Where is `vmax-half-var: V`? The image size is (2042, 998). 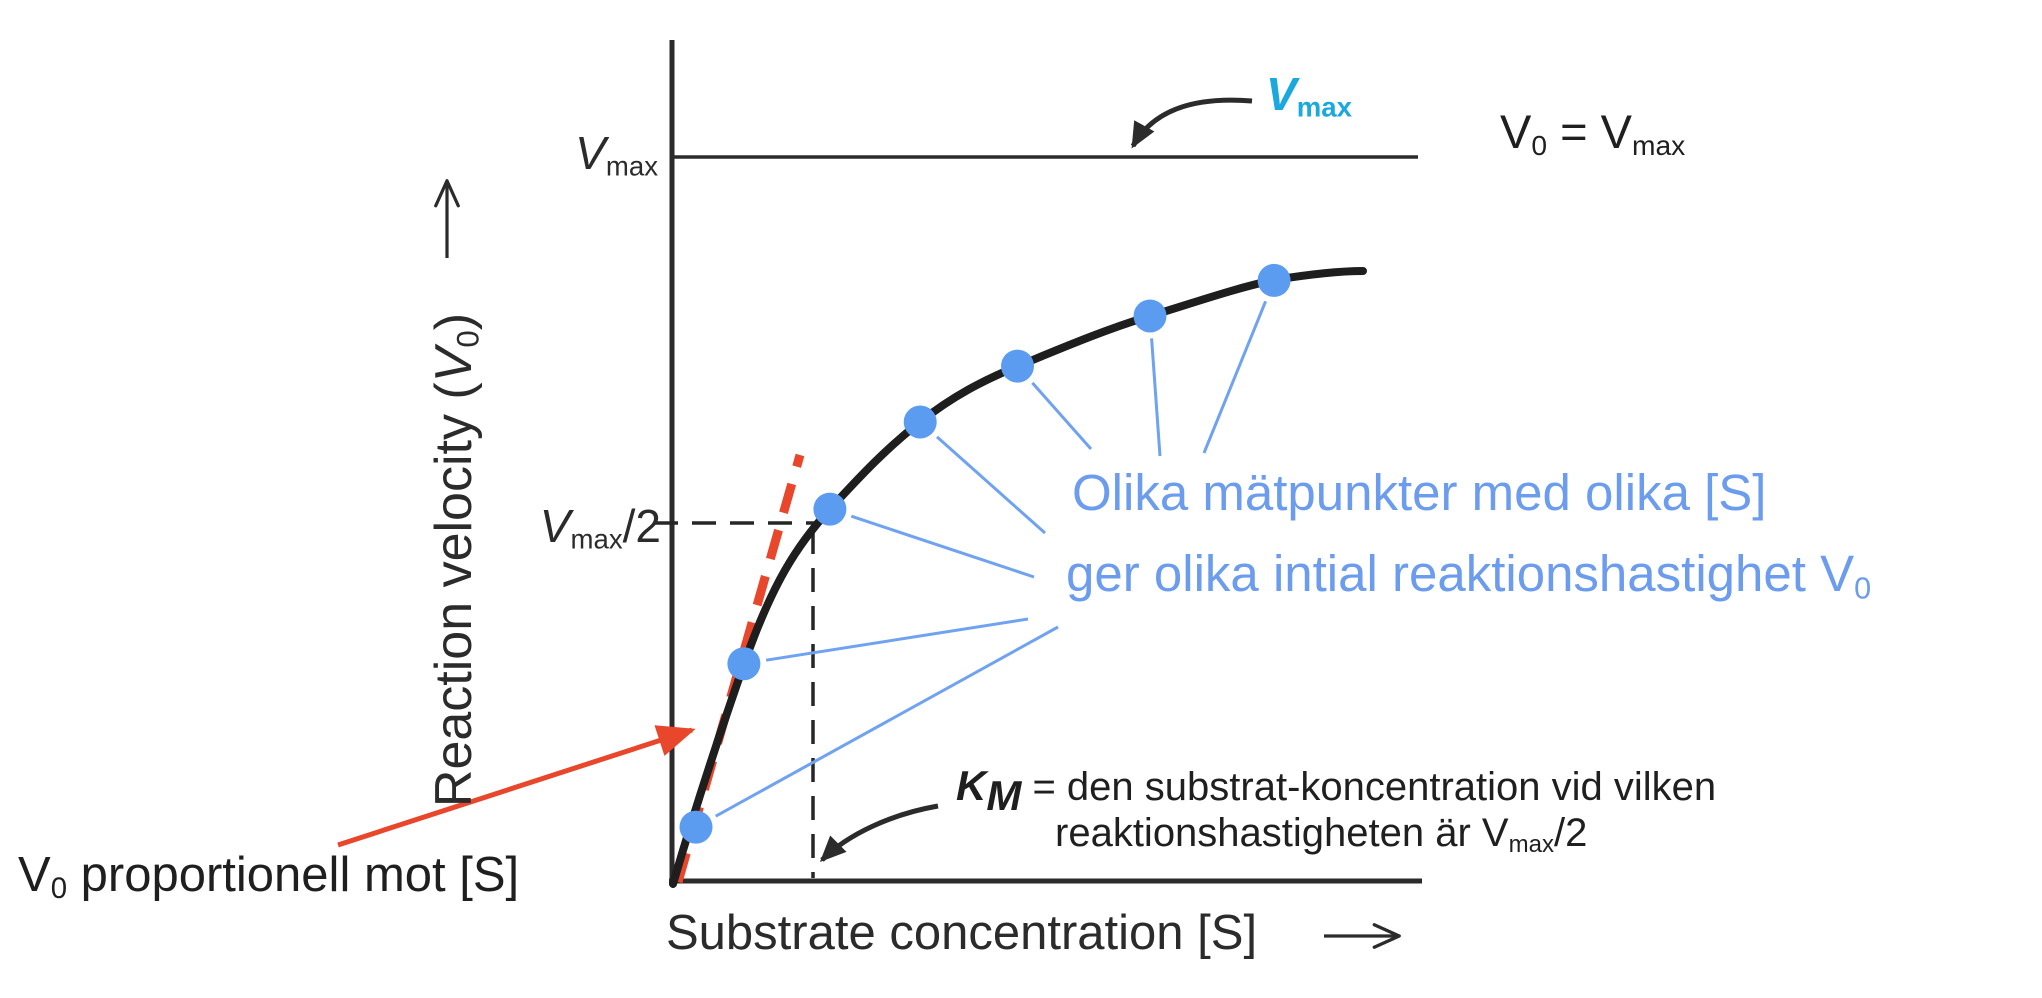
vmax-half-var: V is located at coordinates (555, 526).